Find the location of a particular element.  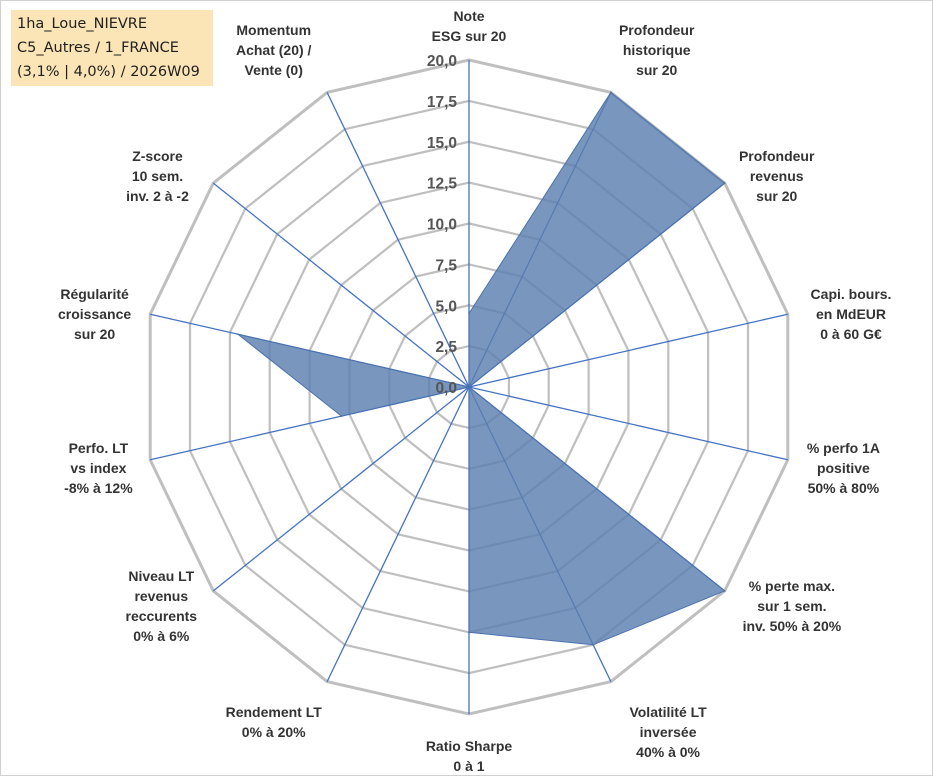

tick-label: 0,0 is located at coordinates (446, 388).